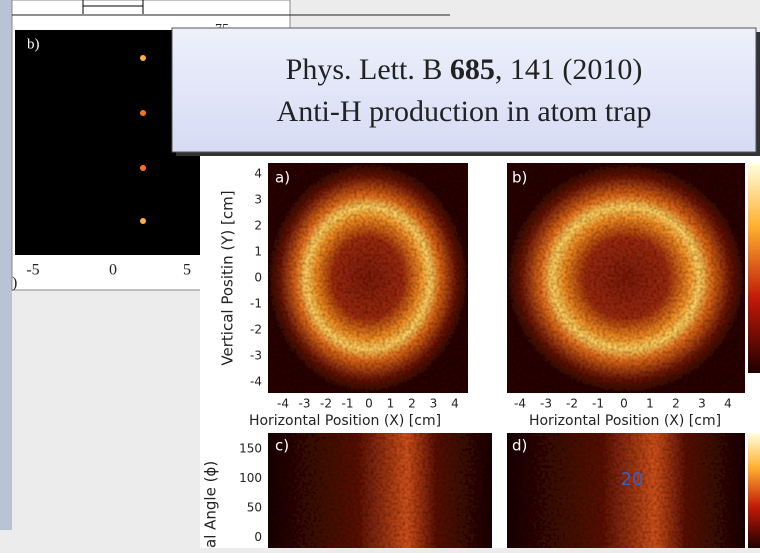 The width and height of the screenshot is (760, 553). What do you see at coordinates (519, 446) in the screenshot?
I see `panel-label: d)` at bounding box center [519, 446].